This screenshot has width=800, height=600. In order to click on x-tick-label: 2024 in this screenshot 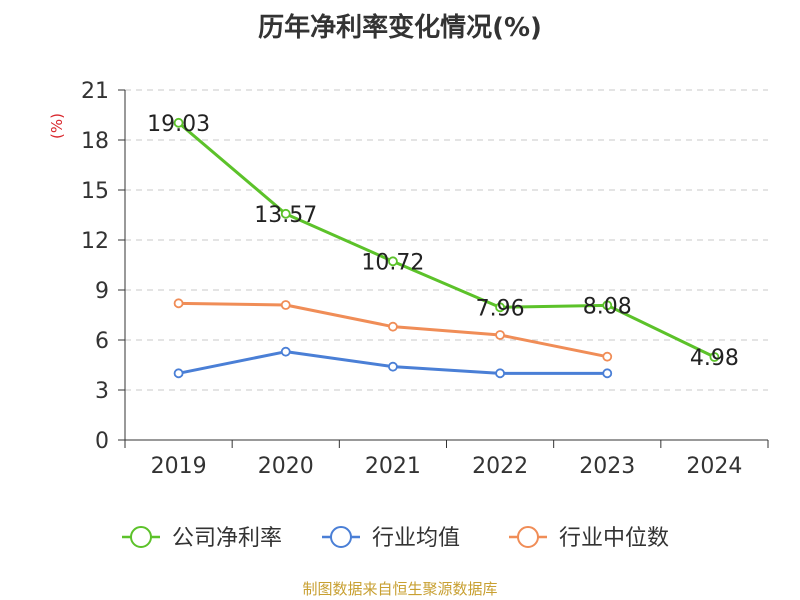, I will do `click(714, 466)`.